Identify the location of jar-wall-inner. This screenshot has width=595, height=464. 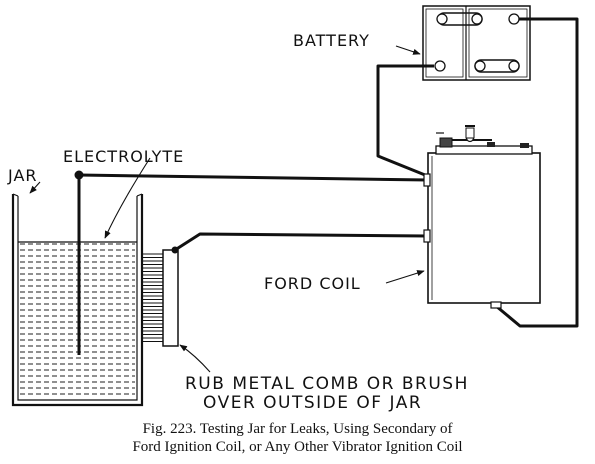
(77, 298).